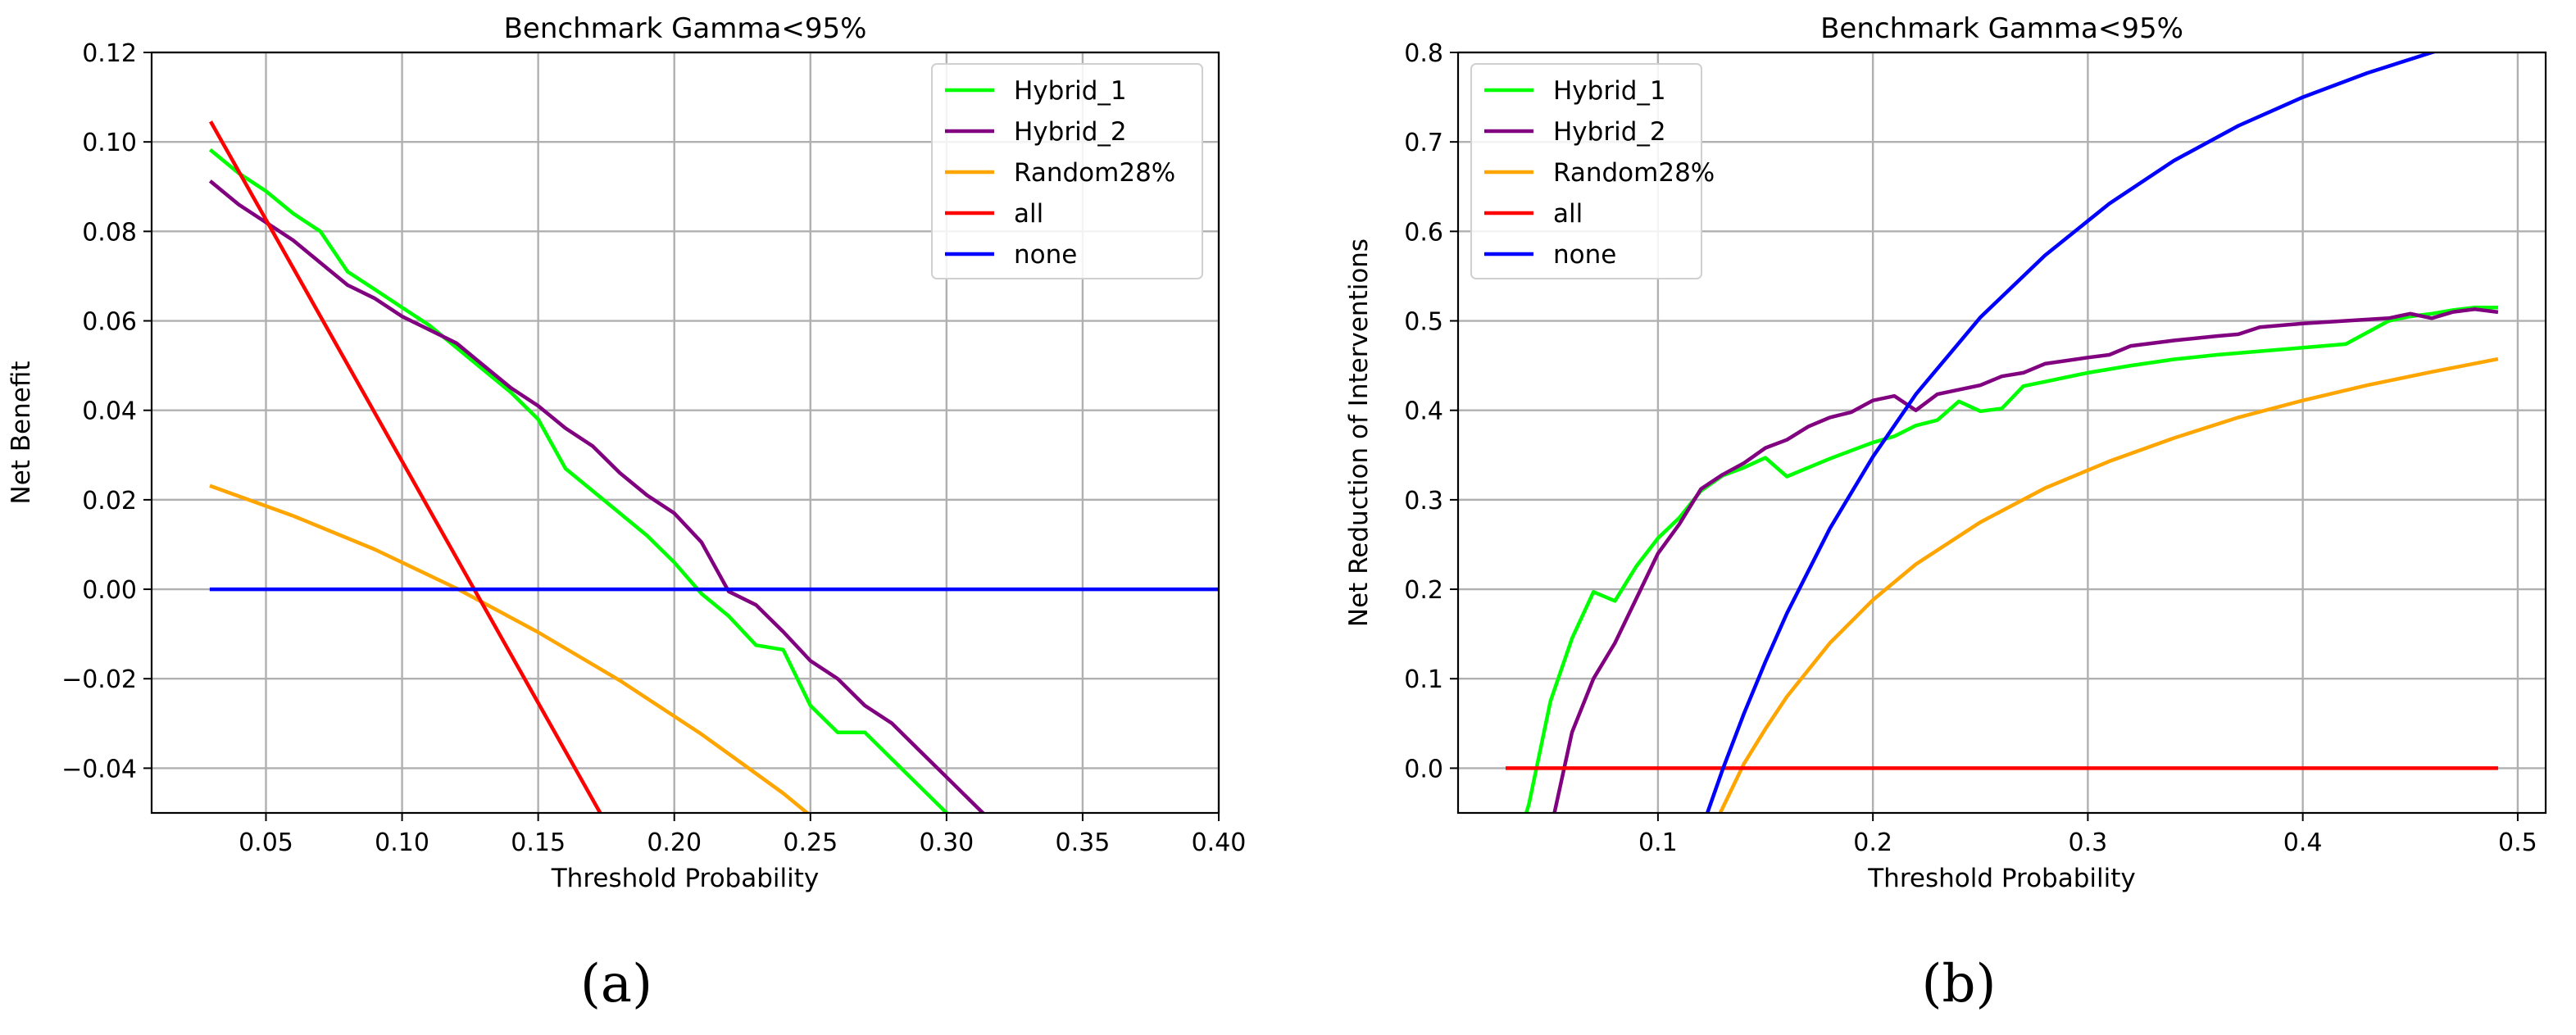 This screenshot has width=2576, height=1035. Describe the element at coordinates (109, 143) in the screenshot. I see `y-tick-label: 0.10` at that location.